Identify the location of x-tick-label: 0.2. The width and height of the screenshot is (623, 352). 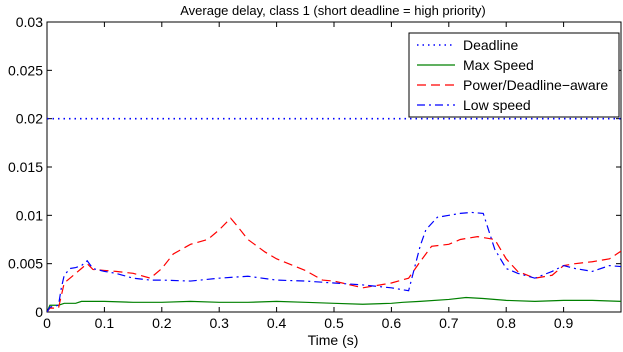
(162, 323).